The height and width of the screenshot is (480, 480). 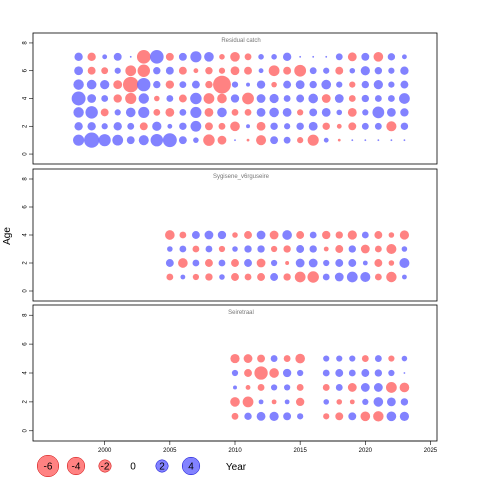 What do you see at coordinates (162, 466) in the screenshot?
I see `legend-item: 2` at bounding box center [162, 466].